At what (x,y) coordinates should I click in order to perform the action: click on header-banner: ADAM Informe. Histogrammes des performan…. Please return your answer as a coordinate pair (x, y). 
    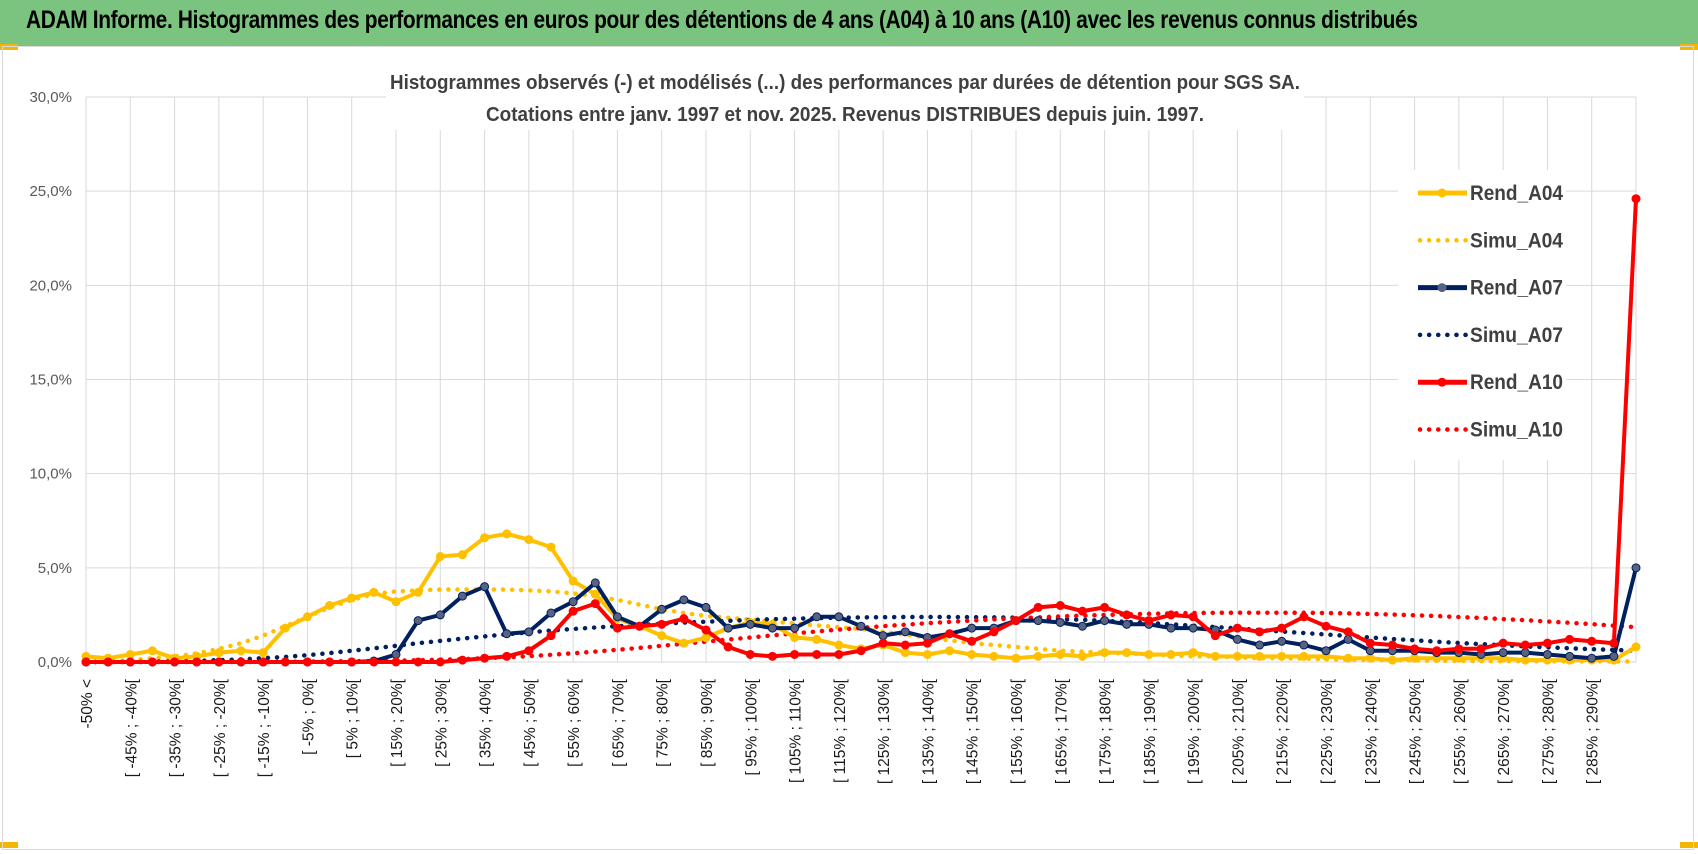
    Looking at the image, I should click on (849, 23).